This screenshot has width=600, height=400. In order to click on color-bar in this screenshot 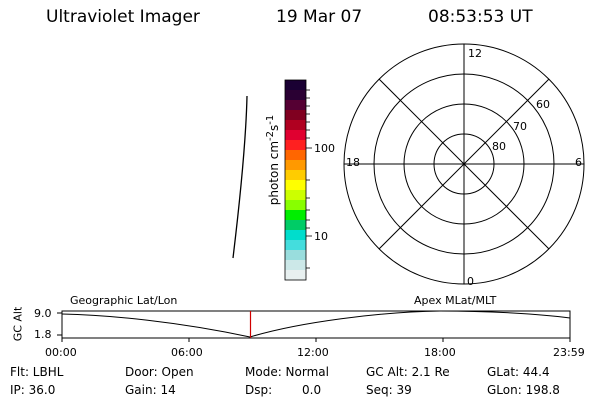, I will do `click(295, 180)`.